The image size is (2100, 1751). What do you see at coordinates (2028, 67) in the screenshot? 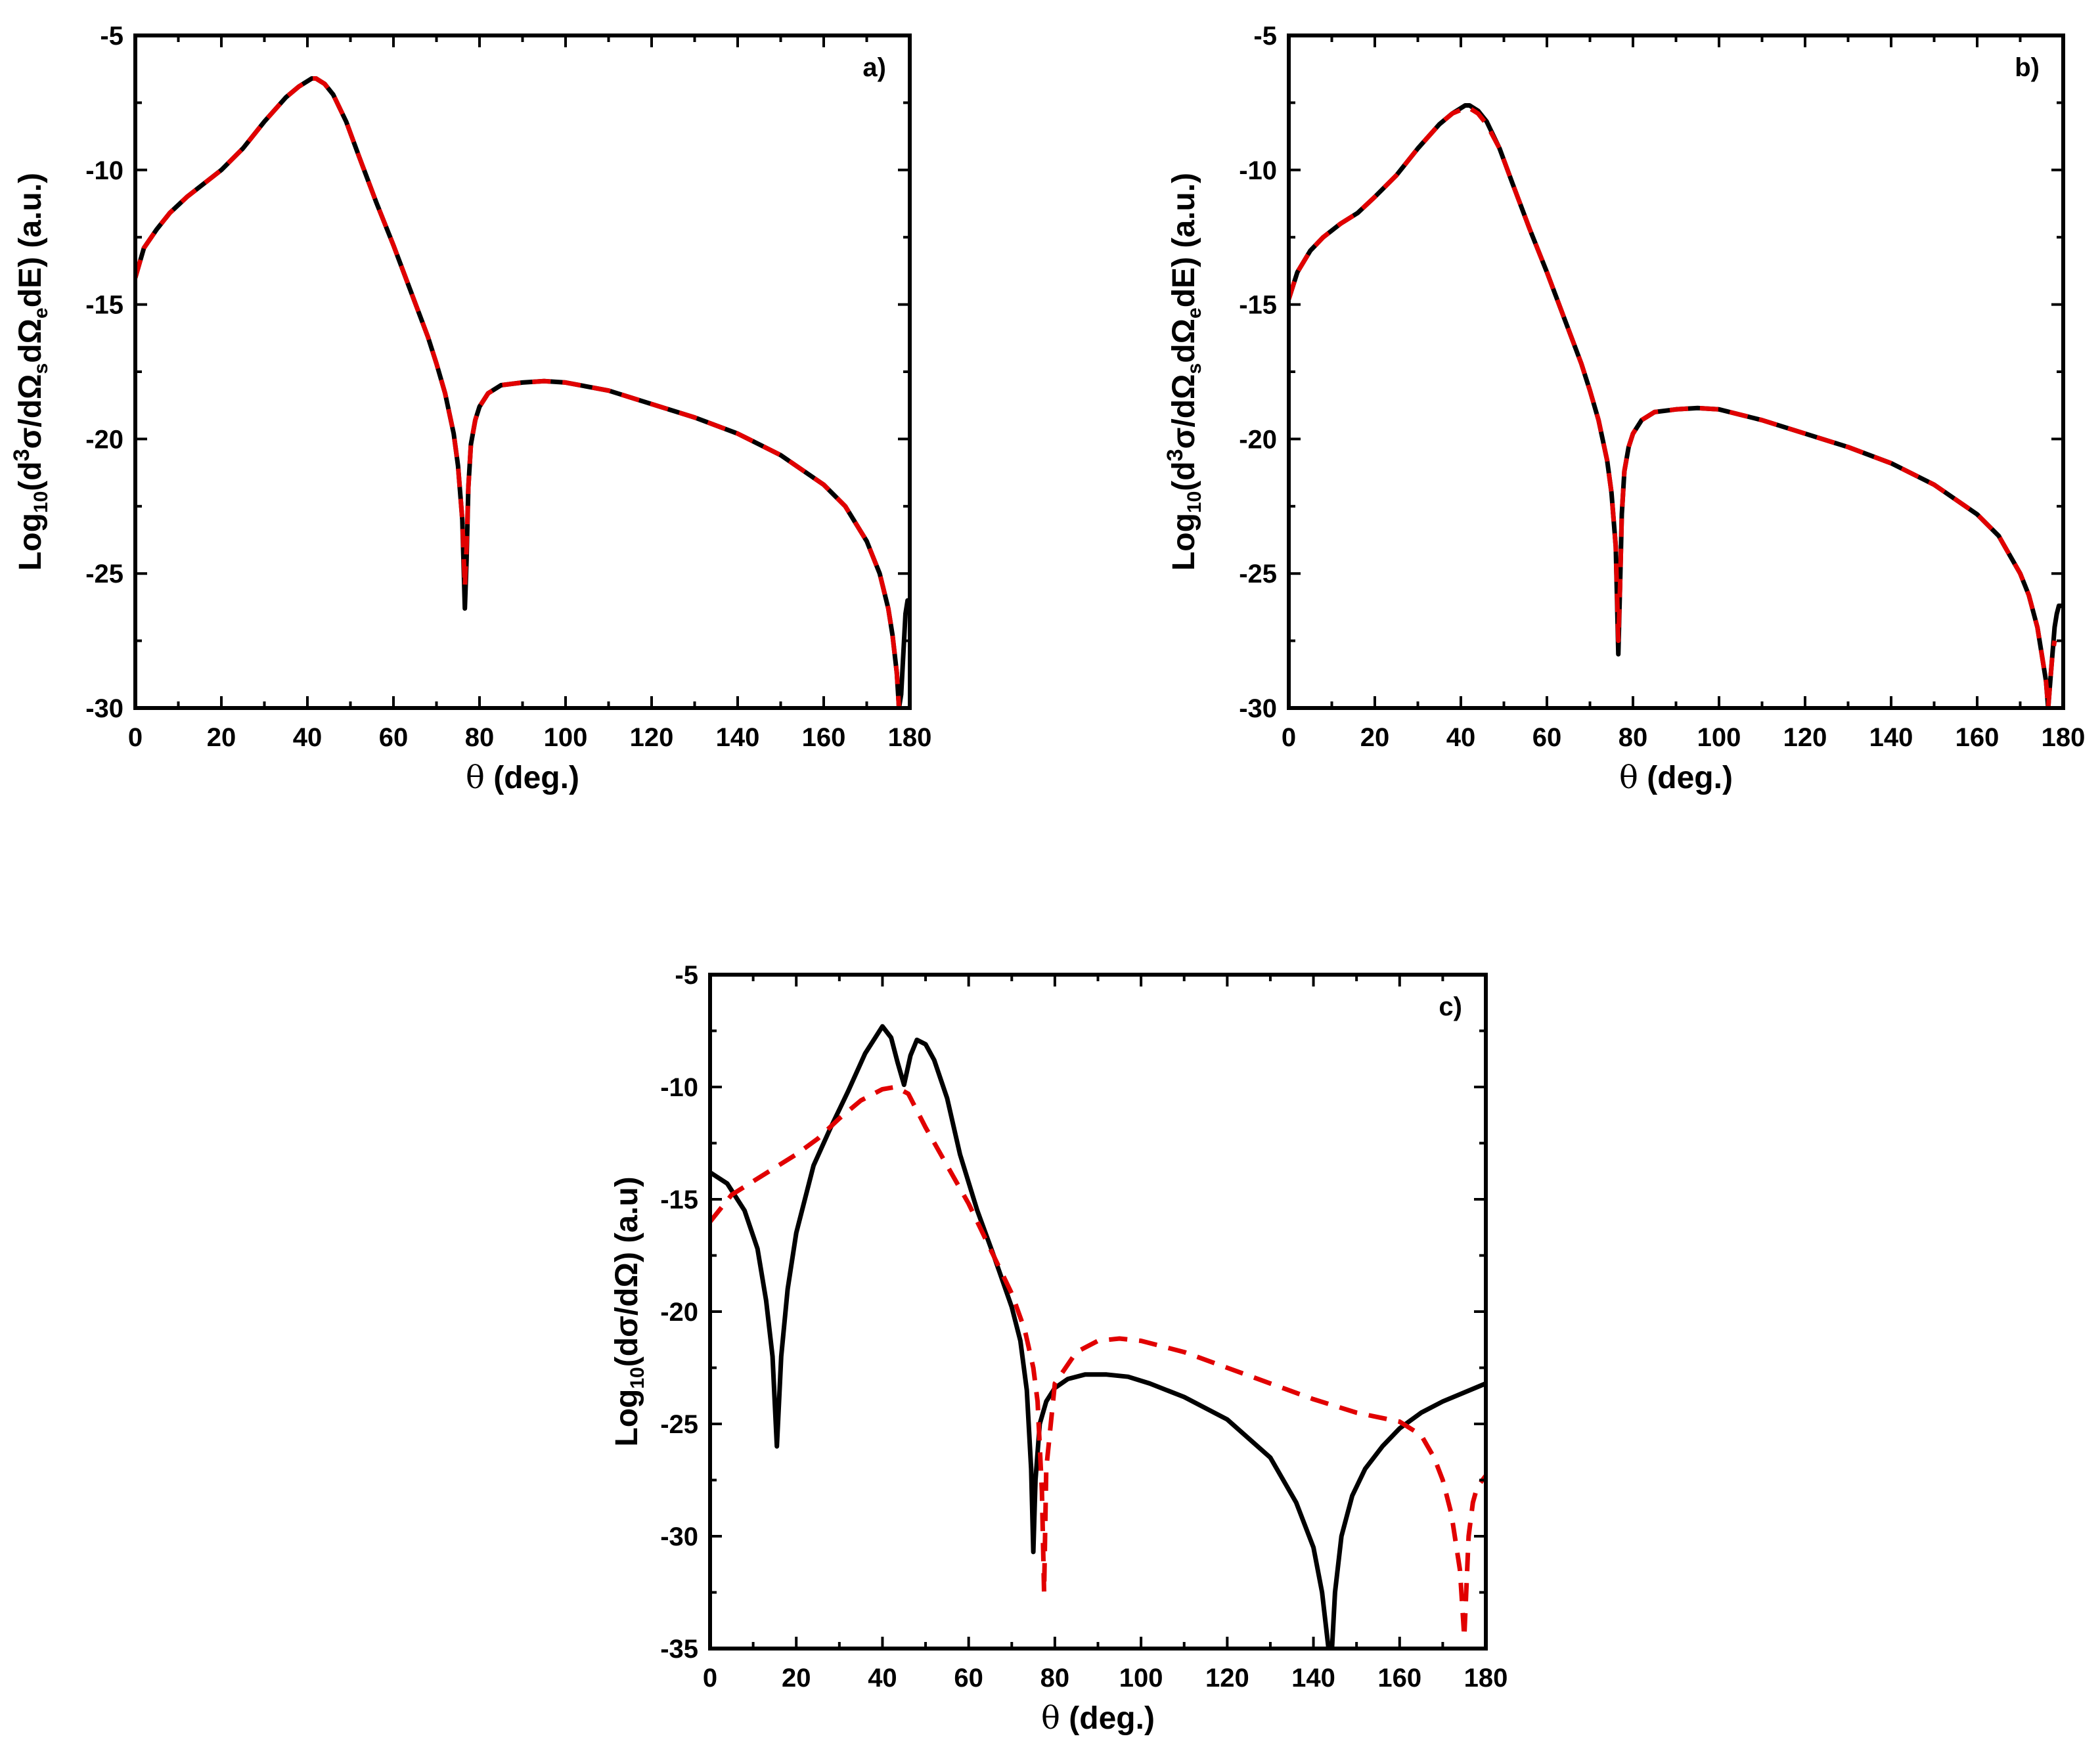
I see `panel-label: b)` at bounding box center [2028, 67].